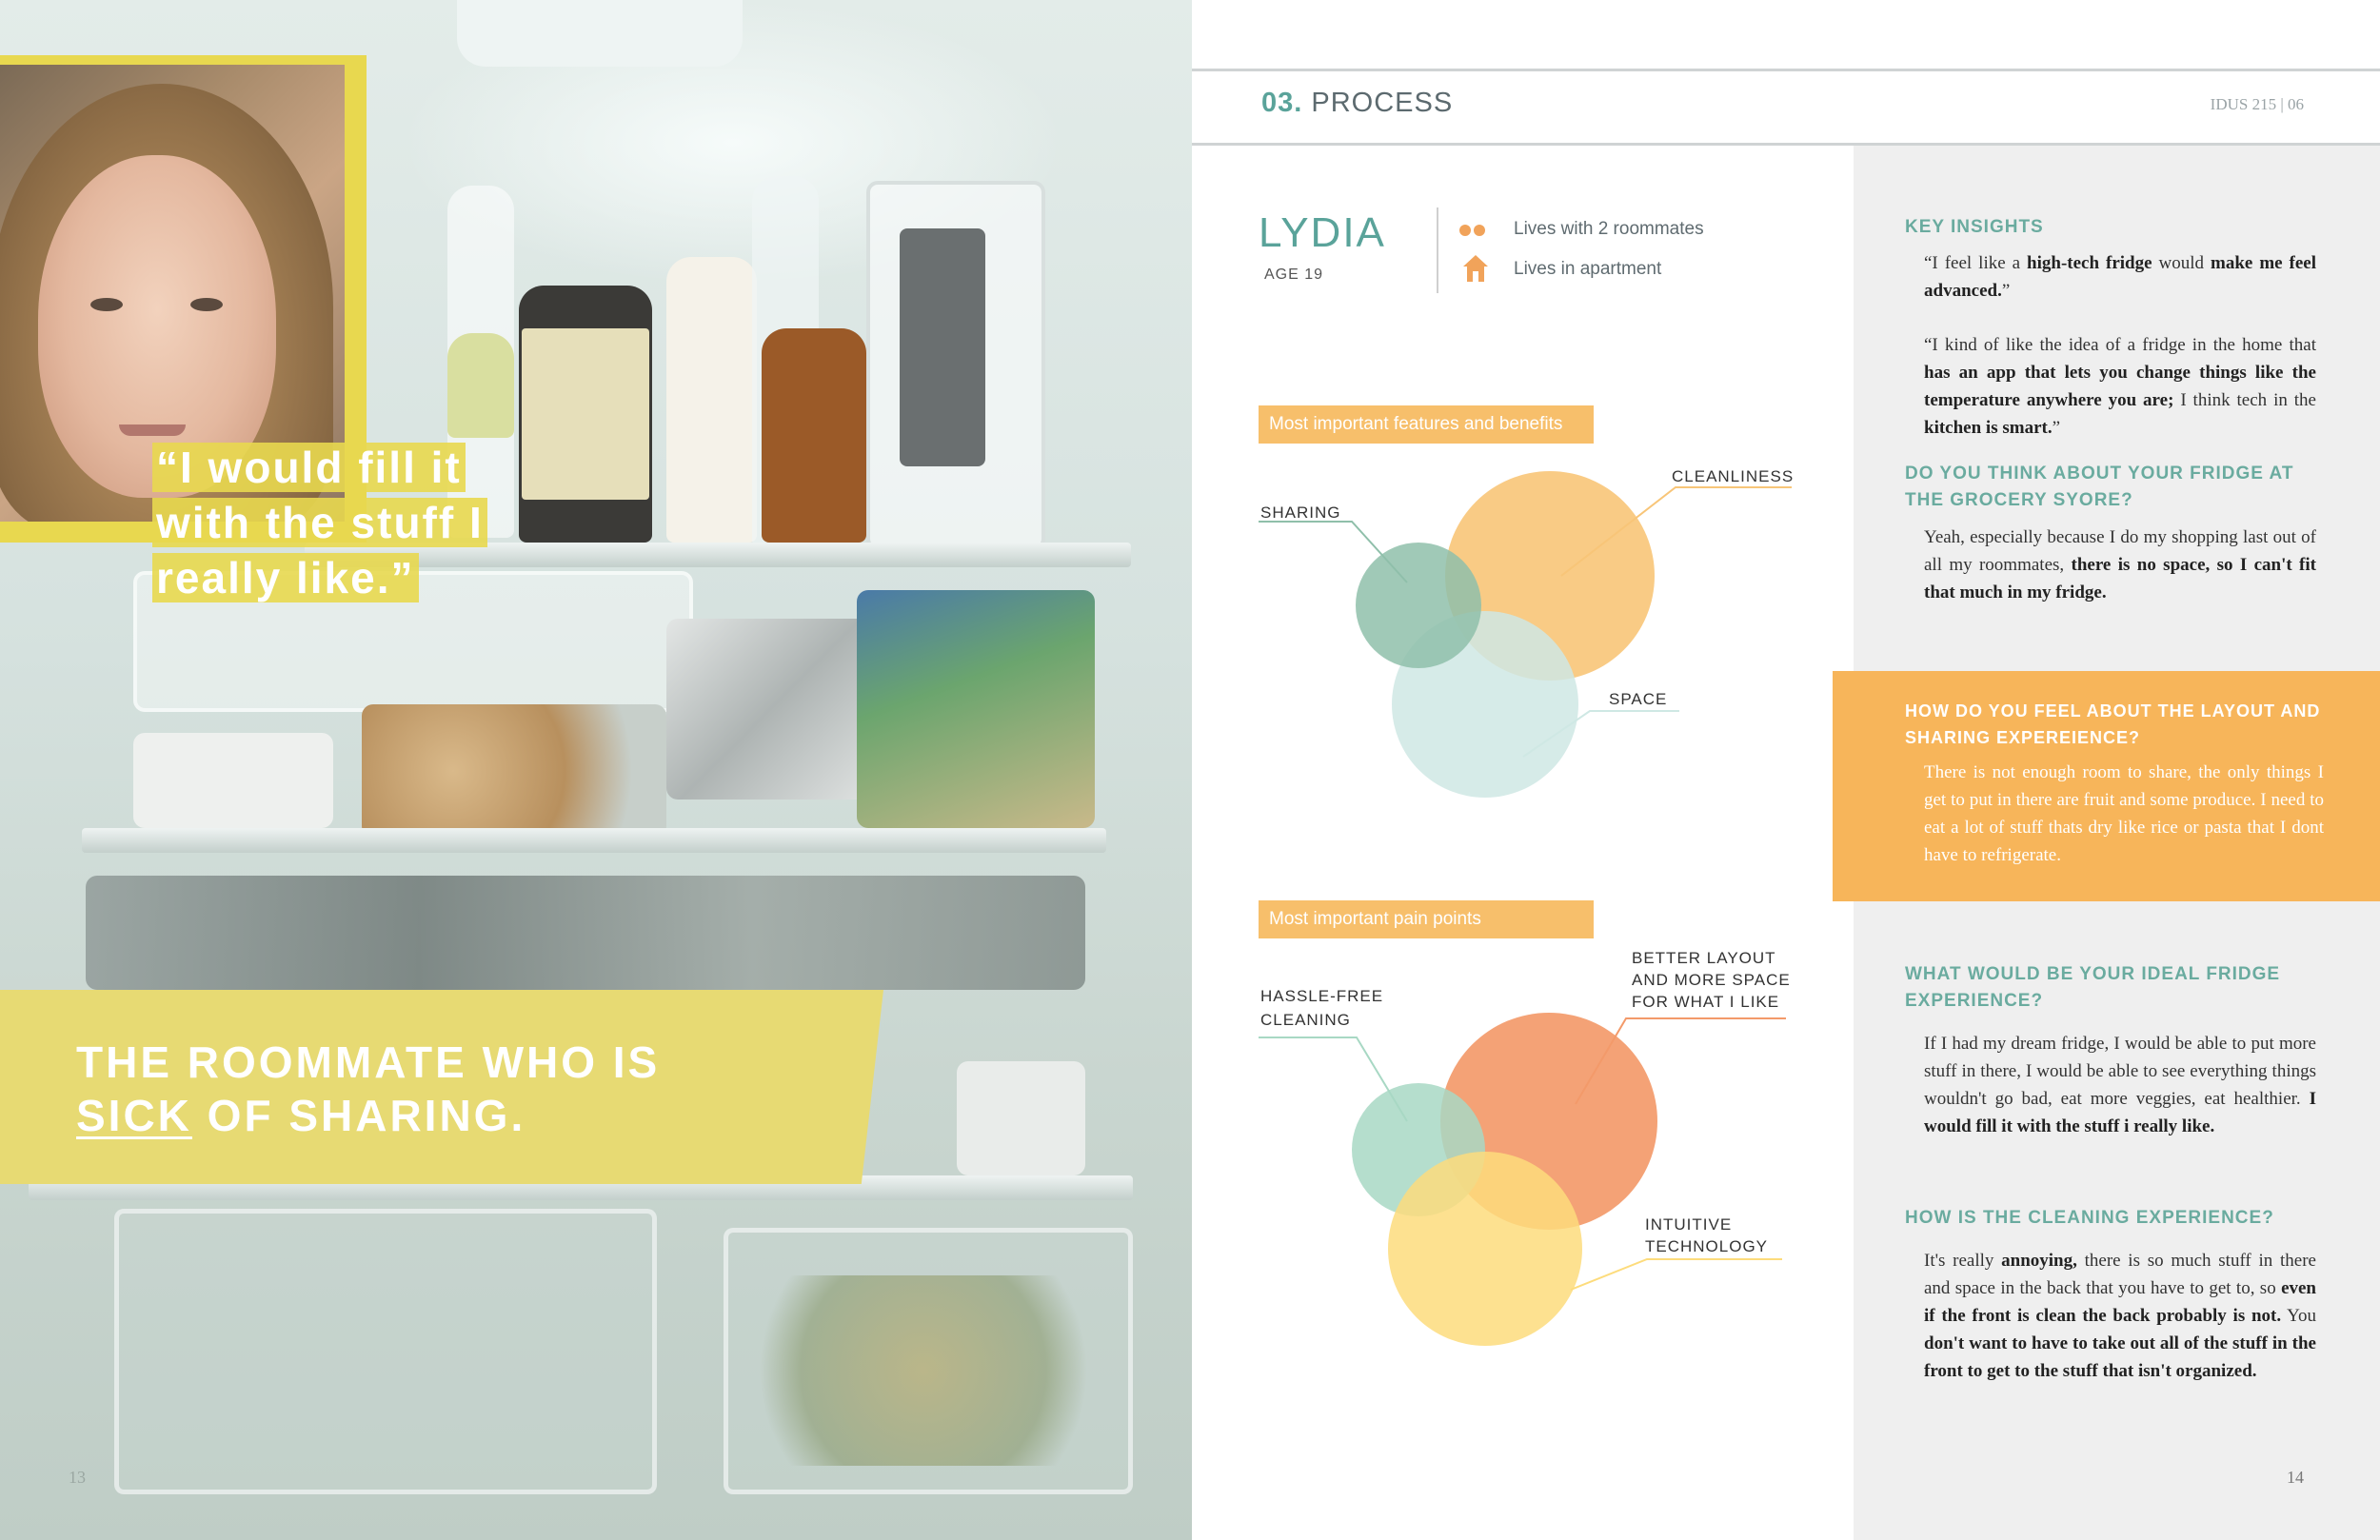  I want to click on quote-line-1: “I would fill it, so click(309, 467).